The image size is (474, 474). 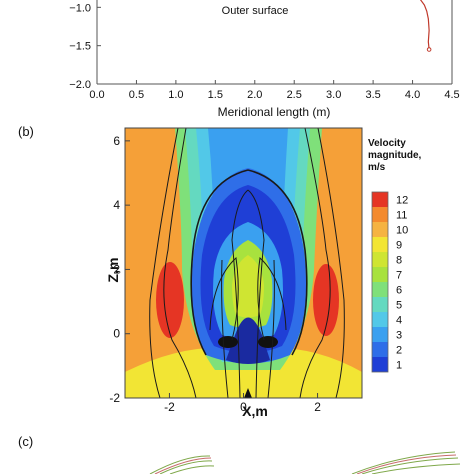 I want to click on streamline-far-left, so click(x=164, y=263).